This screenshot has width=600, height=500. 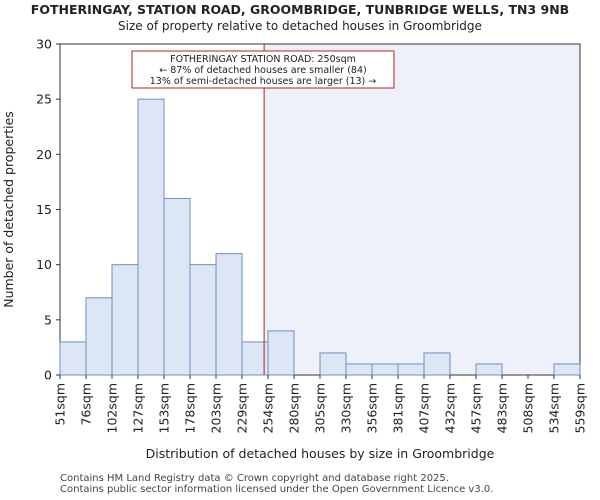 What do you see at coordinates (60, 404) in the screenshot?
I see `x-tick-51sqm: 51sqm` at bounding box center [60, 404].